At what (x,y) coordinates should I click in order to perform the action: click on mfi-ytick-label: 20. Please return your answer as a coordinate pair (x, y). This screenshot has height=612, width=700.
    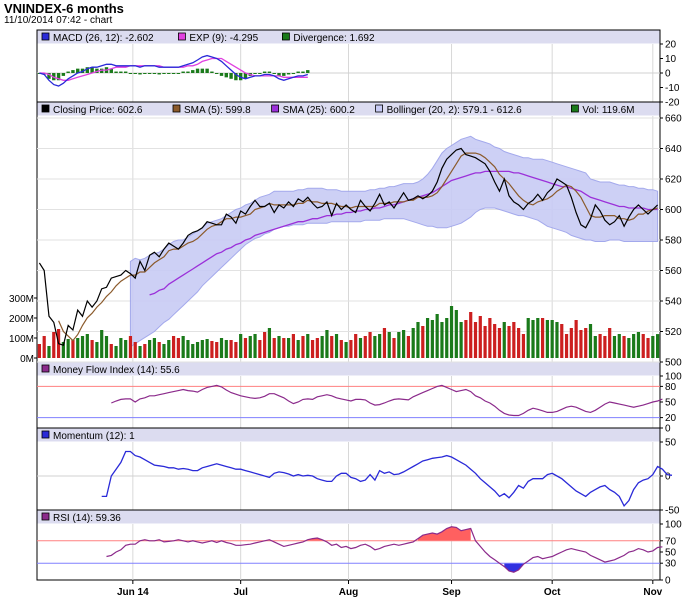
    Looking at the image, I should click on (671, 418).